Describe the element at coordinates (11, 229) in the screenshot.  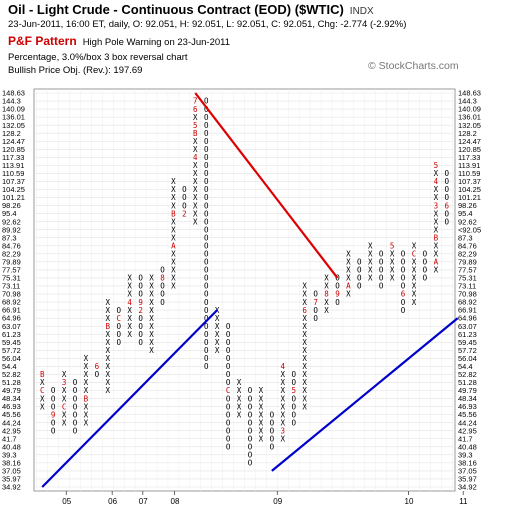
I see `y-tick-label-left: 89.92` at that location.